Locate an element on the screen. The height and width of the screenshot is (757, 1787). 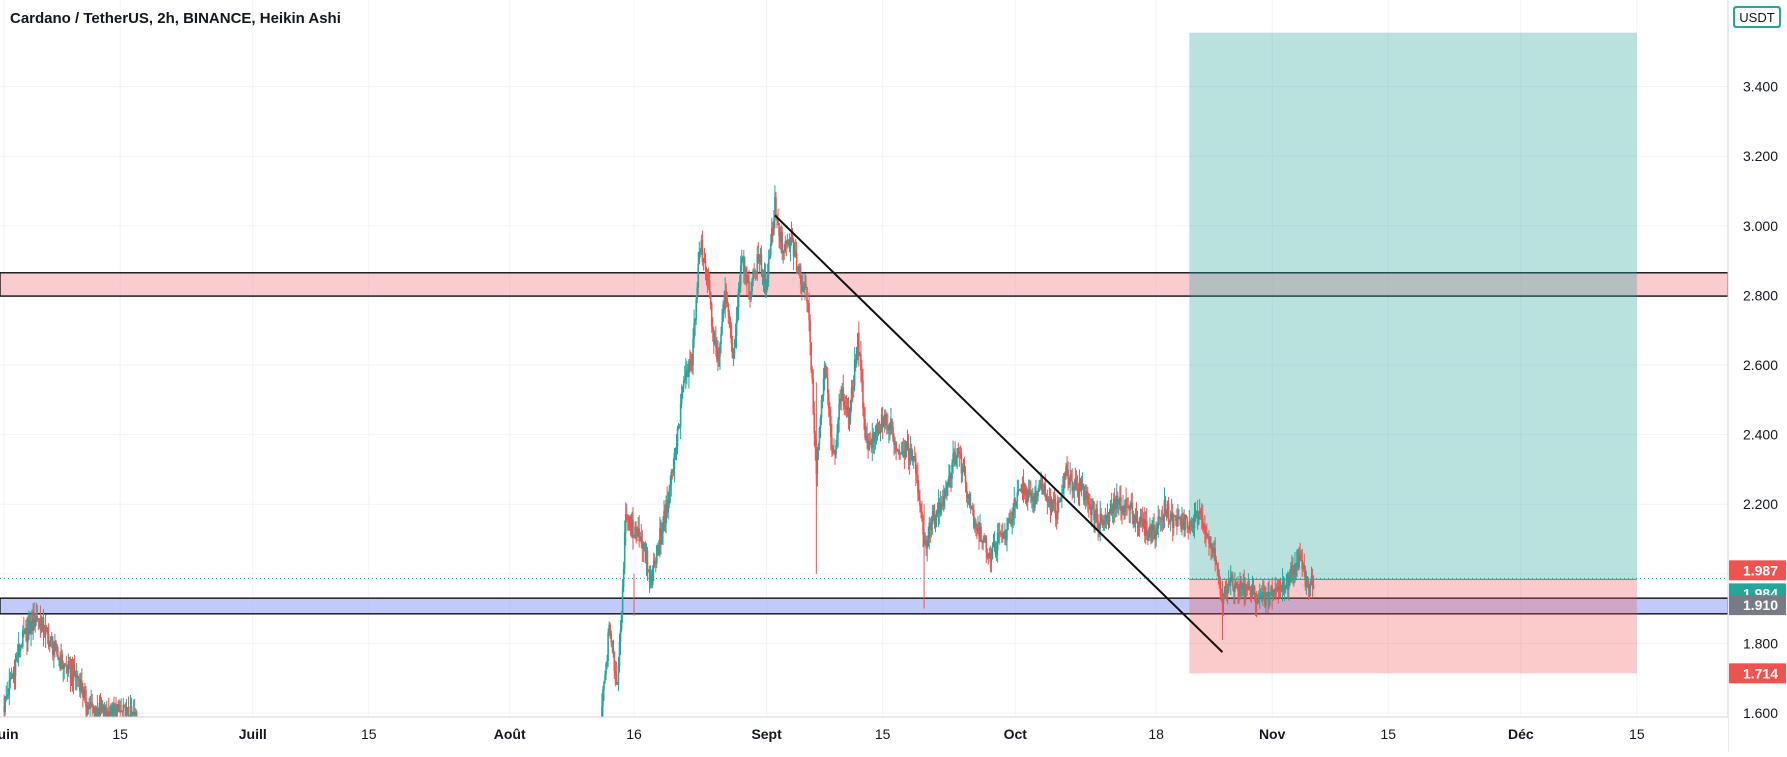
y-tick-label: 3.400 is located at coordinates (1760, 87).